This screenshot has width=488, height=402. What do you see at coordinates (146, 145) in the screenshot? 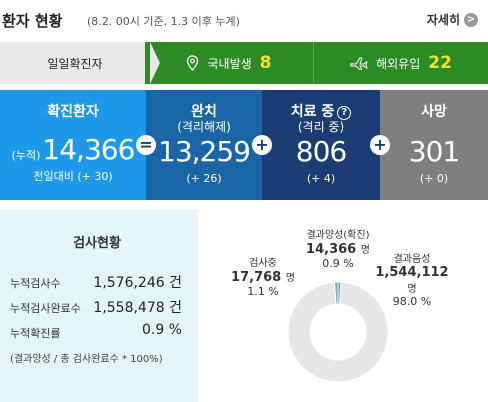
I see `equals-icon: =` at bounding box center [146, 145].